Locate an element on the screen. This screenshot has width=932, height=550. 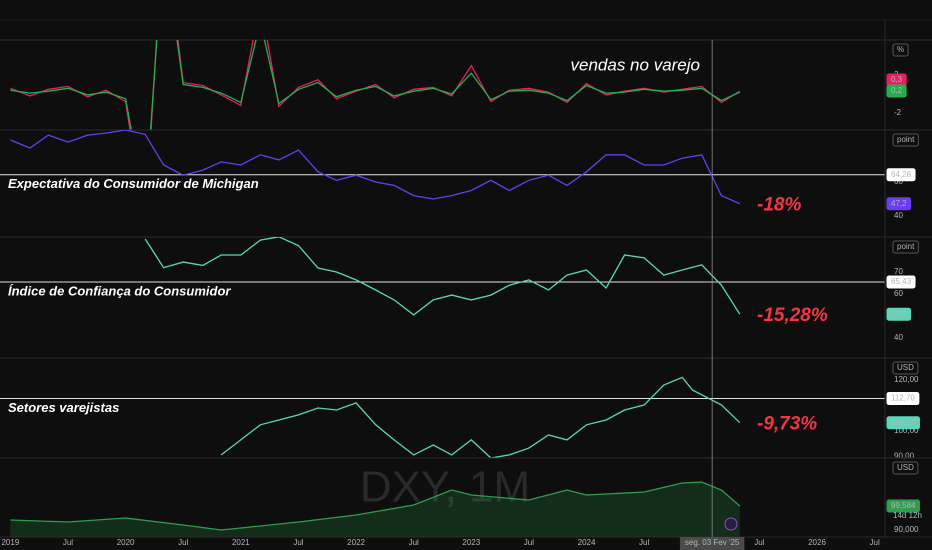
reference-label: 112,70 is located at coordinates (903, 398).